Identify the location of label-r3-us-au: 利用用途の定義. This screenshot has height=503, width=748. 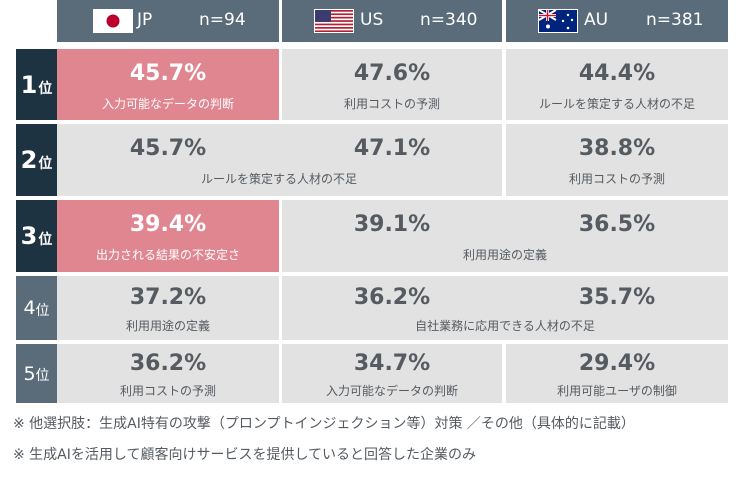
(504, 255).